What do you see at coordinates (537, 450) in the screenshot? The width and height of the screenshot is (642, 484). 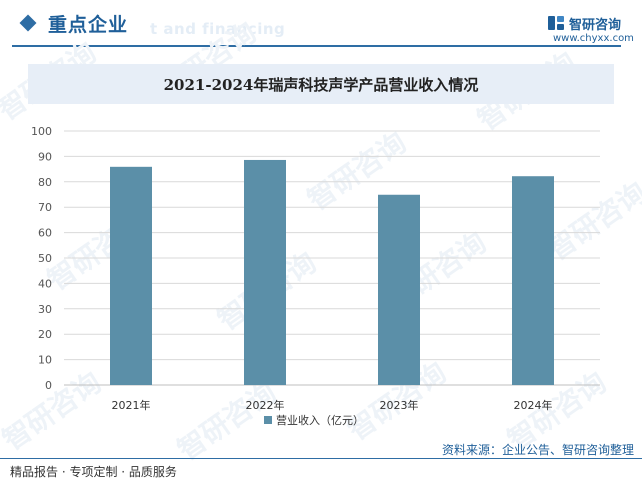 I see `source-note: 资料来源：企业公告、智研咨询整理` at bounding box center [537, 450].